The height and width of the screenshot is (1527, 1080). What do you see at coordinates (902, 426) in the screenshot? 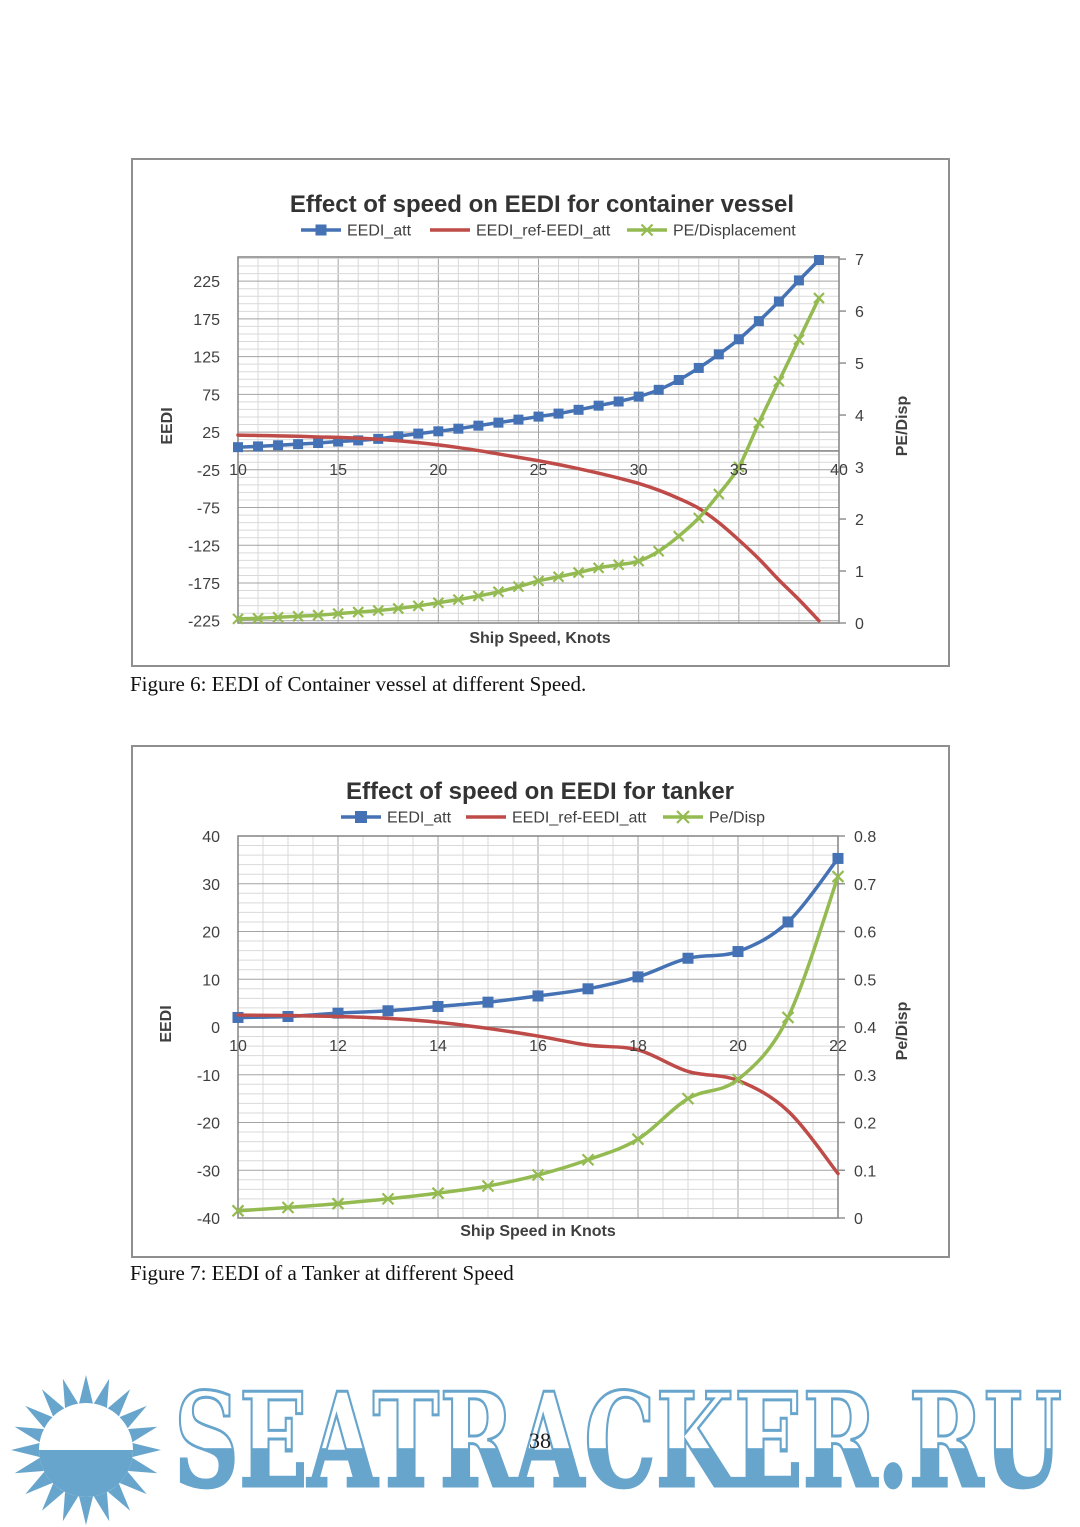
I see `right-axis-title: PE/Disp` at bounding box center [902, 426].